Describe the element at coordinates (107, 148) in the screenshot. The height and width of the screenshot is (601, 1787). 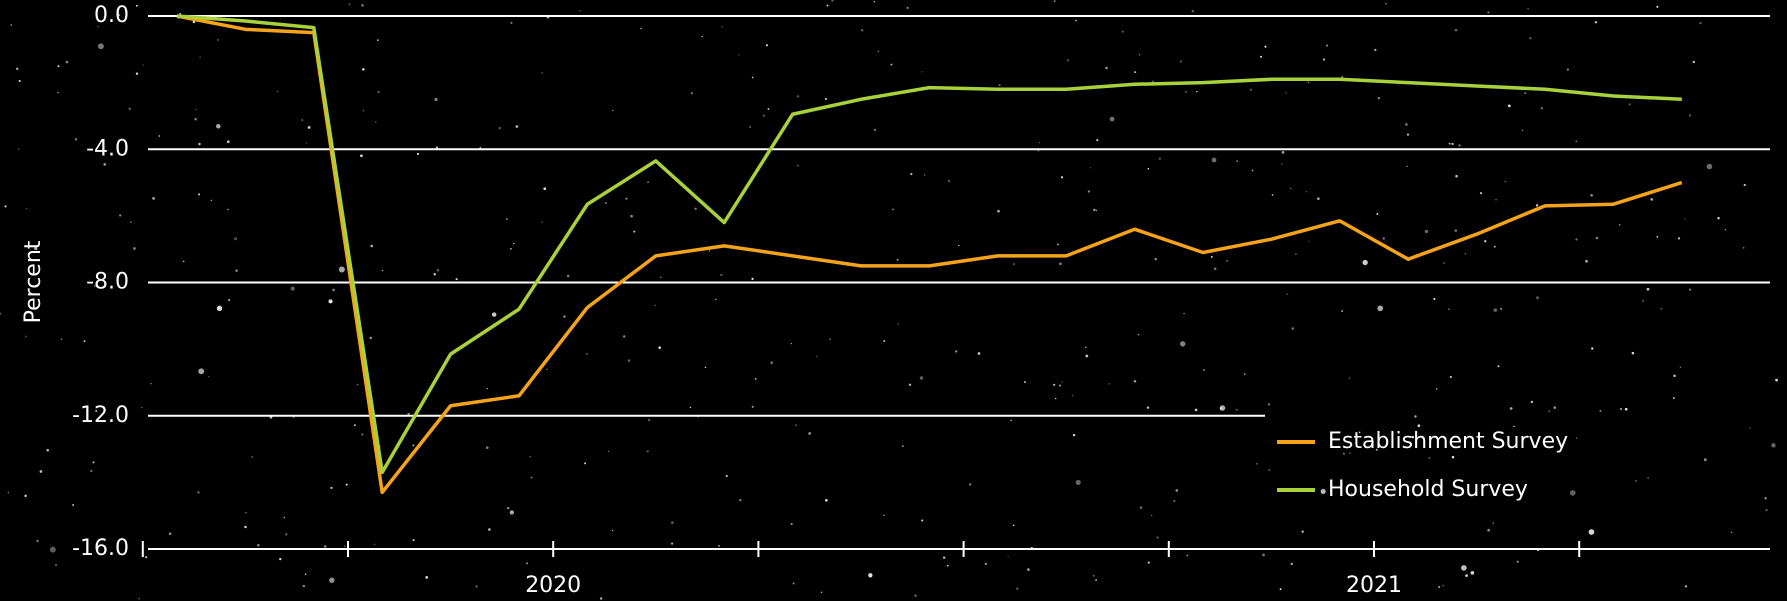
I see `y-tick-label: -4.0` at that location.